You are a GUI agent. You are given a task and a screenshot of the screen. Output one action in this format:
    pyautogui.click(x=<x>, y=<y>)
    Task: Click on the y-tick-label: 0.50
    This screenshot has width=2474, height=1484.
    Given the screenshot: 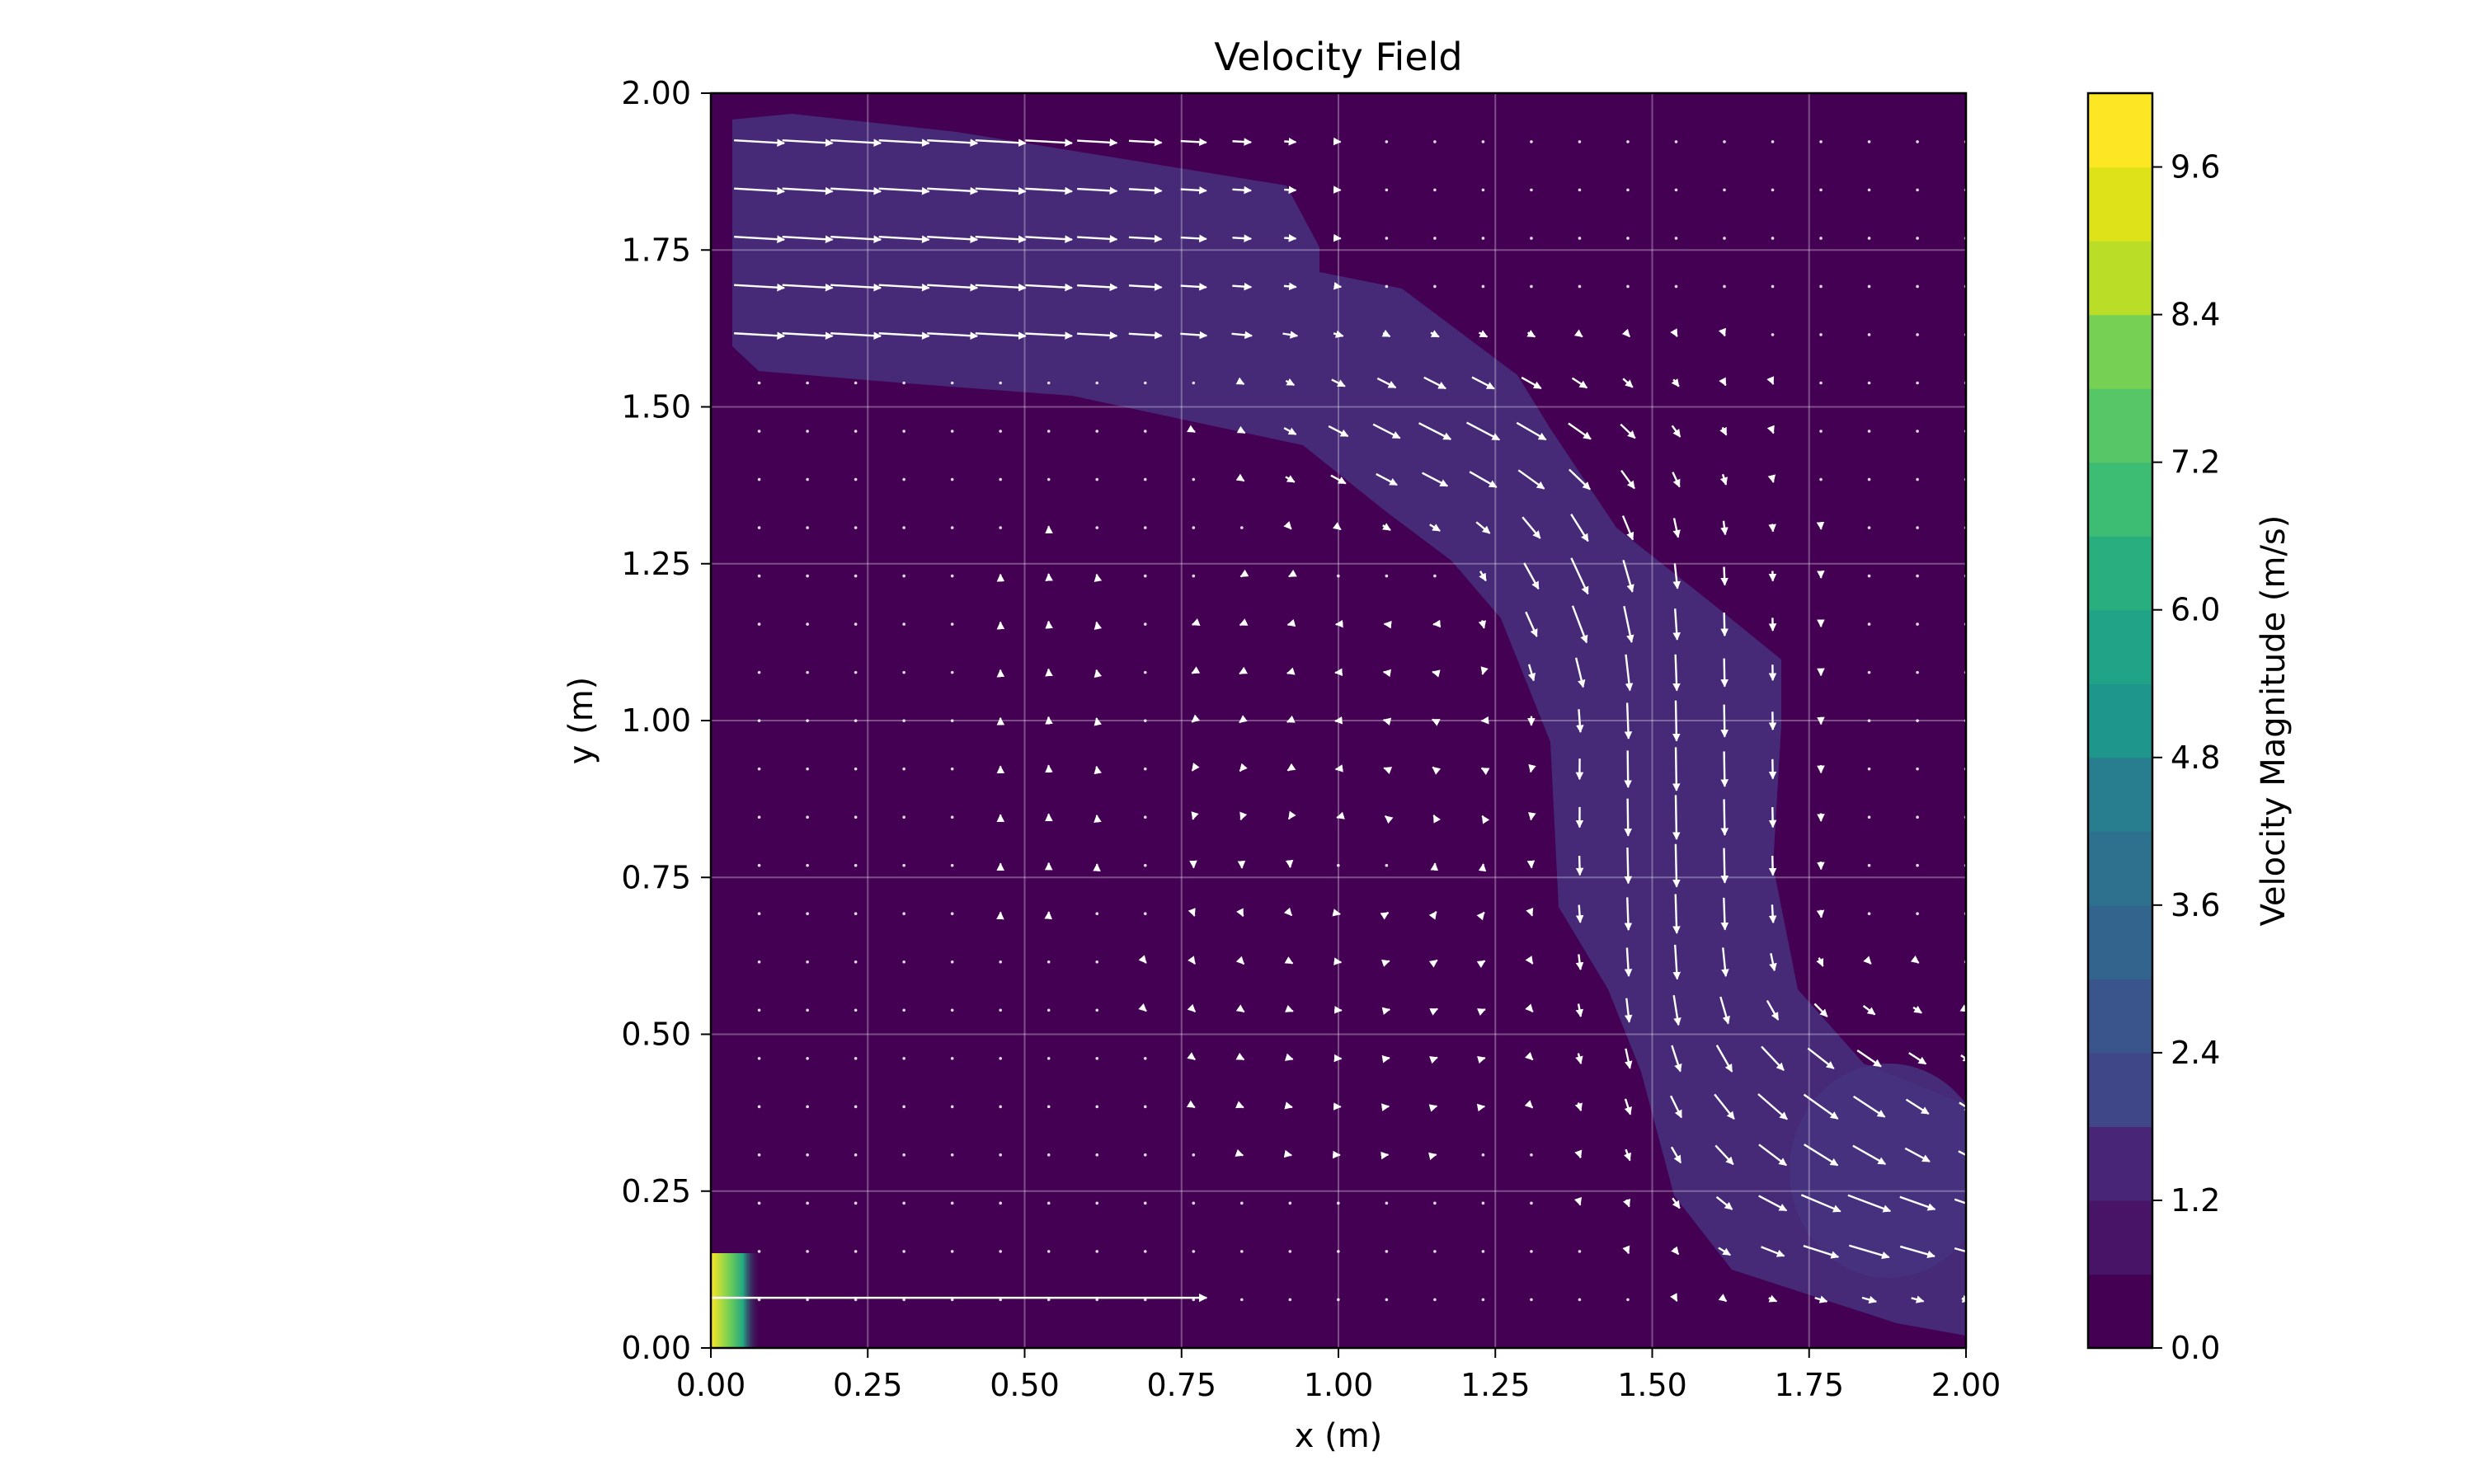 What is the action you would take?
    pyautogui.click(x=656, y=1035)
    